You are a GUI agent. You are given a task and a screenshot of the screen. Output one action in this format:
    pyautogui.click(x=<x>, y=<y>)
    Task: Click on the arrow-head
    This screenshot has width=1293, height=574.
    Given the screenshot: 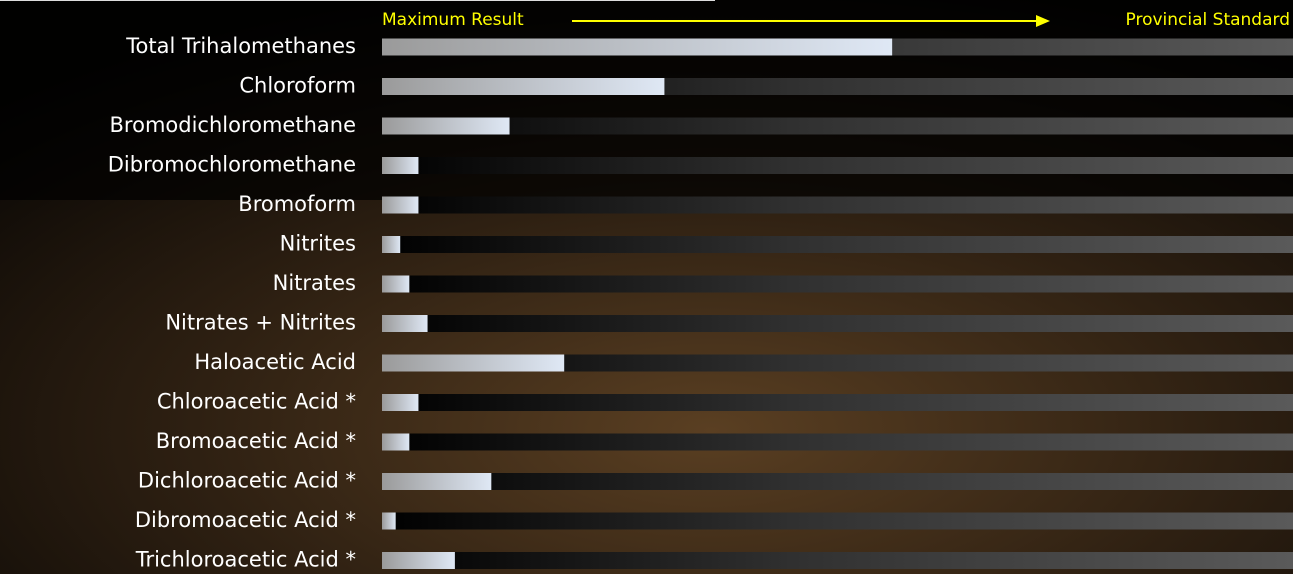 What is the action you would take?
    pyautogui.click(x=1043, y=21)
    